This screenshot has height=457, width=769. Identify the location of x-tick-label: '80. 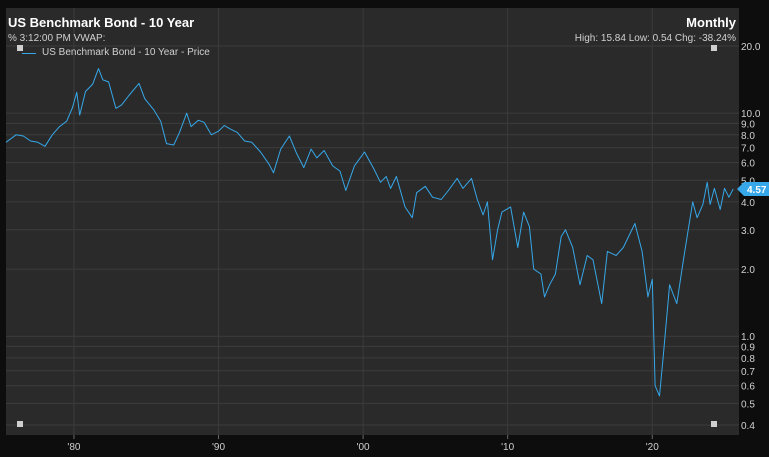
(73, 447).